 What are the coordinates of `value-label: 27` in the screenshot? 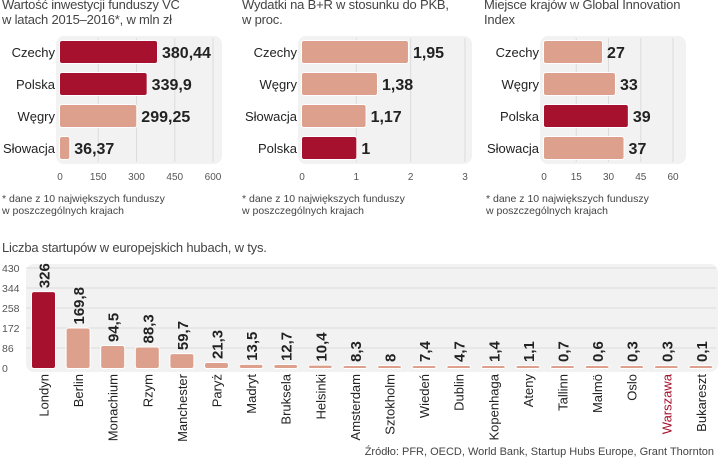 It's located at (616, 53).